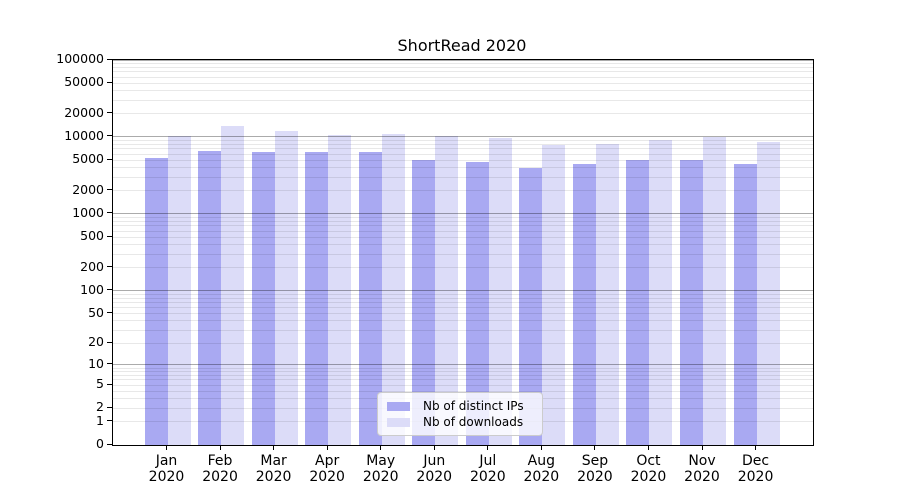  I want to click on y-tick-label: 2, so click(100, 407).